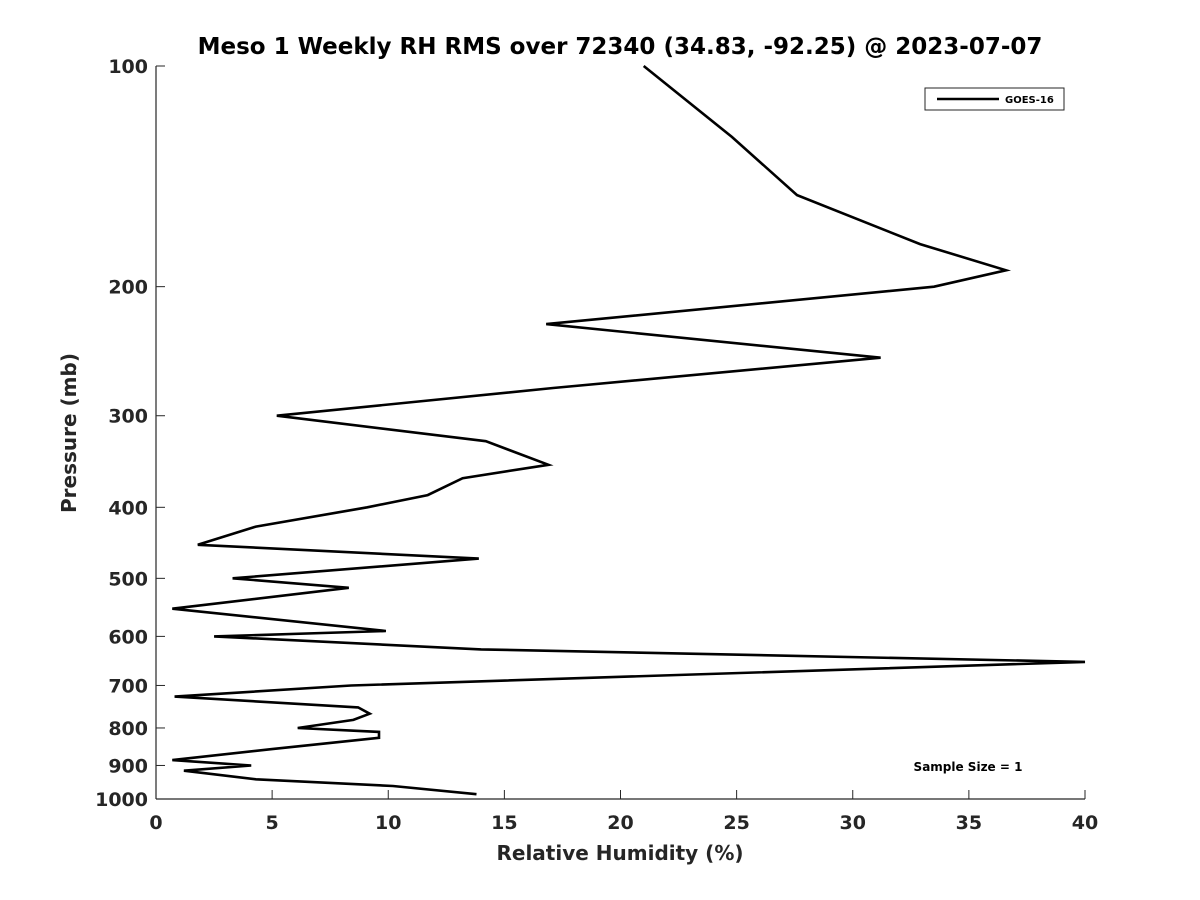  I want to click on x-tick-label: 0, so click(155, 823).